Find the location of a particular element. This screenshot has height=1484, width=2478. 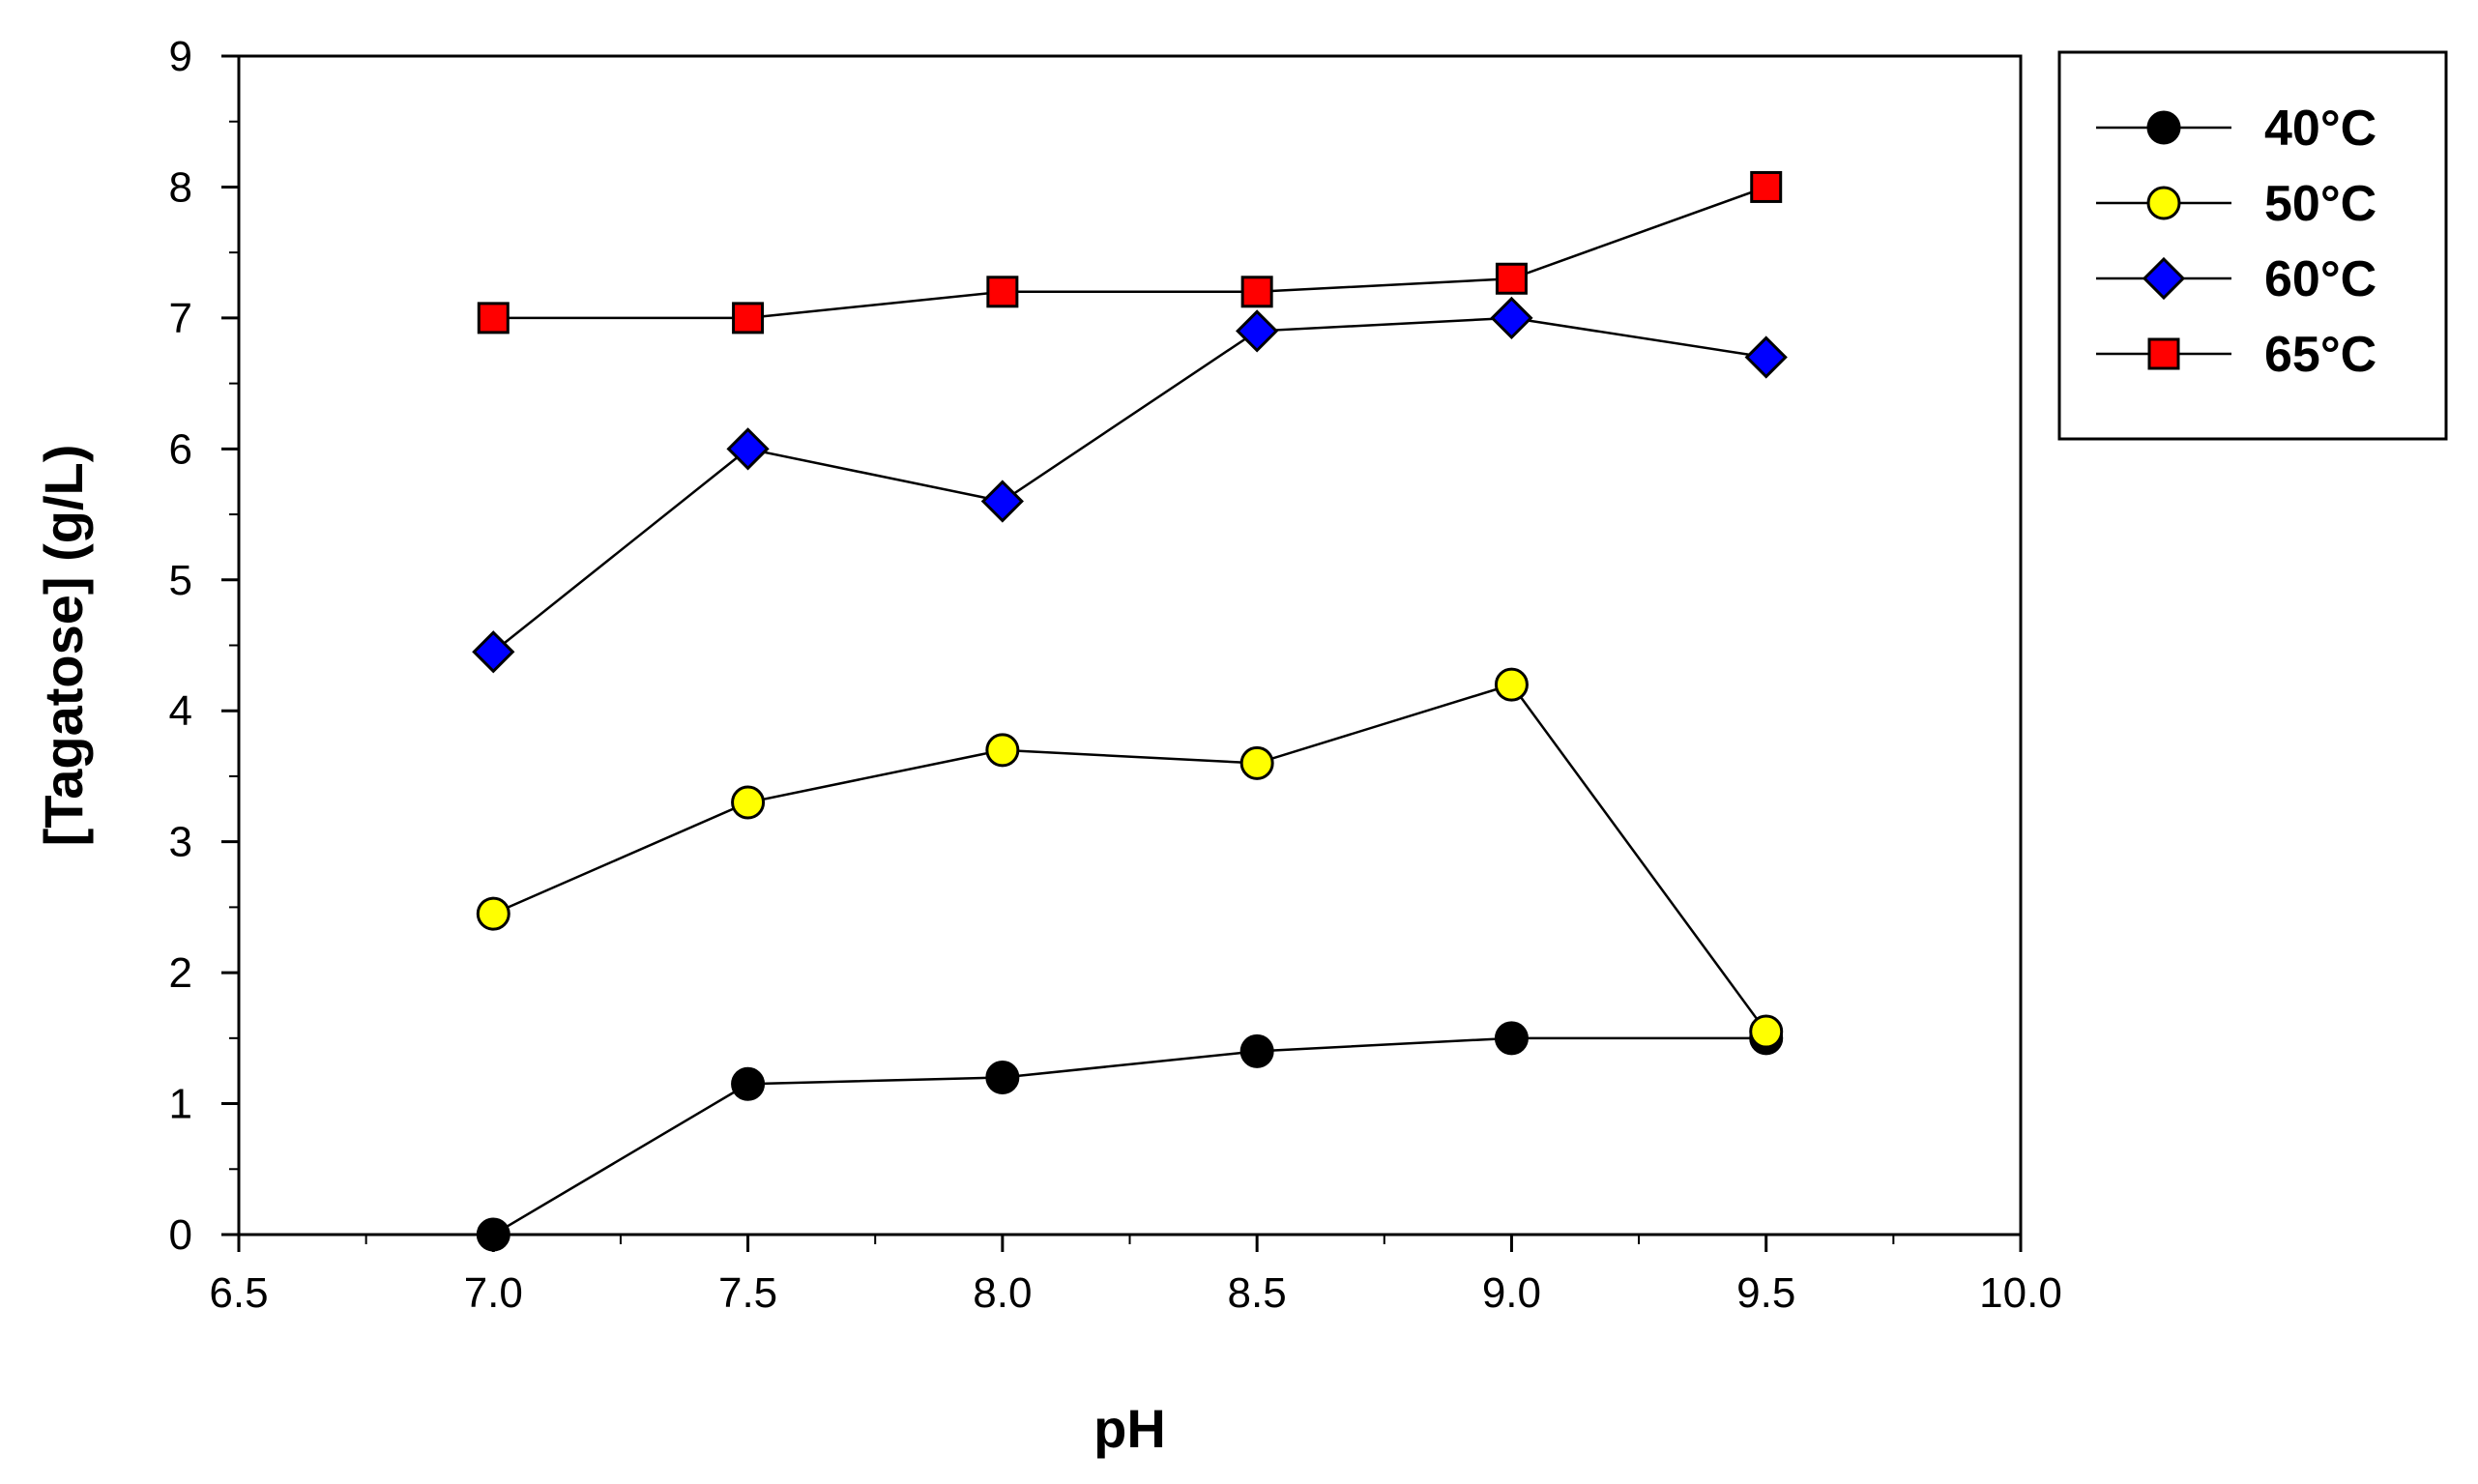

legend-label-40c: 40°C is located at coordinates (2320, 129).